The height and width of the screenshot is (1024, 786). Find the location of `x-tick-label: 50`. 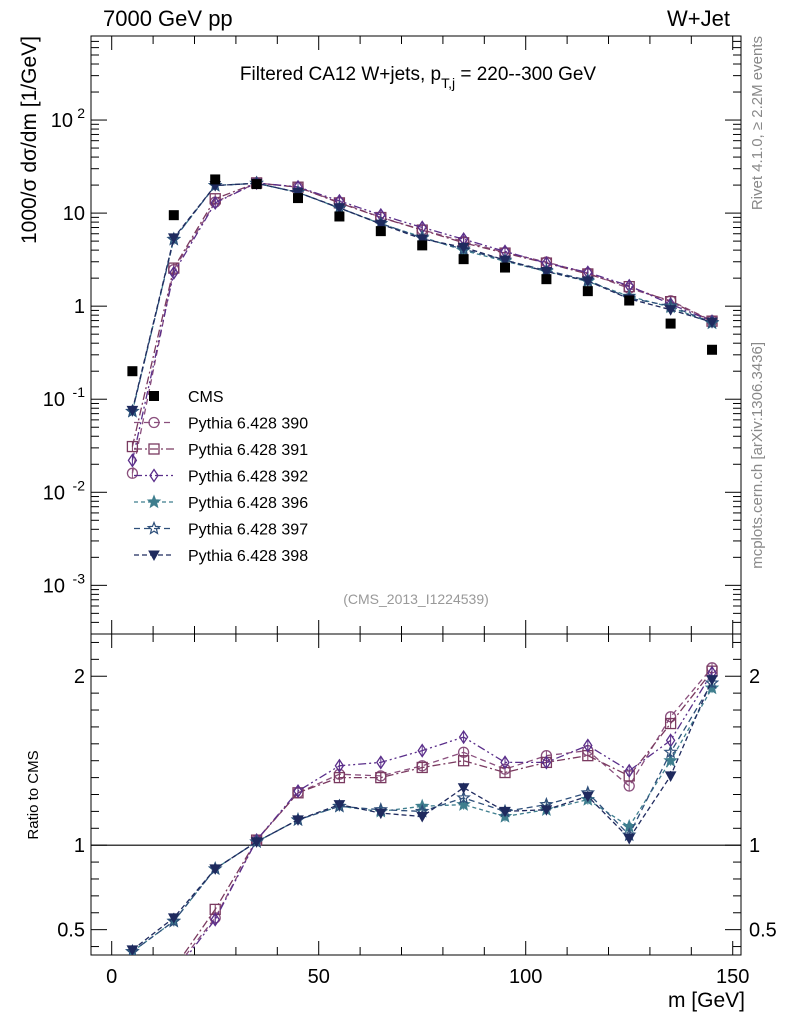

x-tick-label: 50 is located at coordinates (319, 977).